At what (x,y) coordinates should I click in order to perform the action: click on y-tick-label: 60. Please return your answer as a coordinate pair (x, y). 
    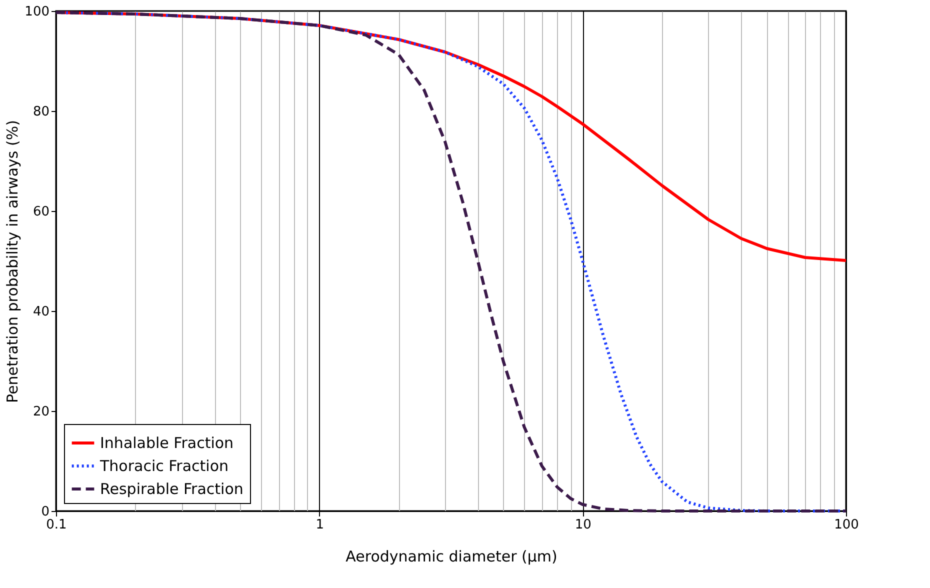
    Looking at the image, I should click on (41, 212).